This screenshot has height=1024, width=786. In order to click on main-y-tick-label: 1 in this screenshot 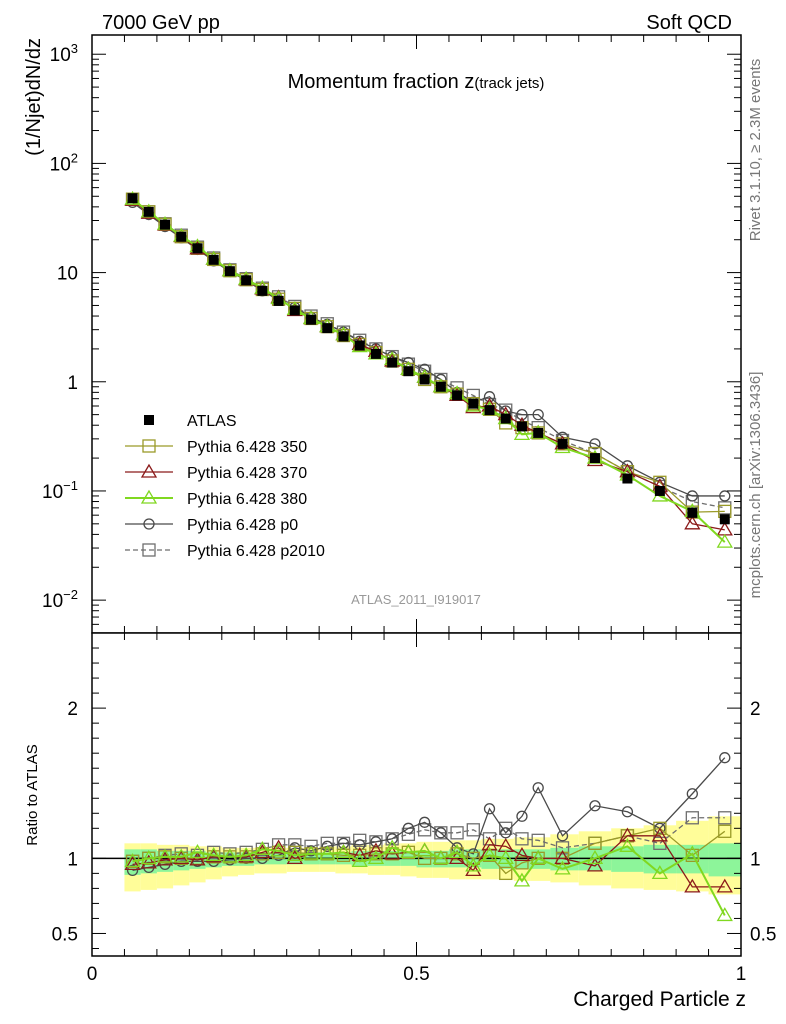, I will do `click(72, 383)`.